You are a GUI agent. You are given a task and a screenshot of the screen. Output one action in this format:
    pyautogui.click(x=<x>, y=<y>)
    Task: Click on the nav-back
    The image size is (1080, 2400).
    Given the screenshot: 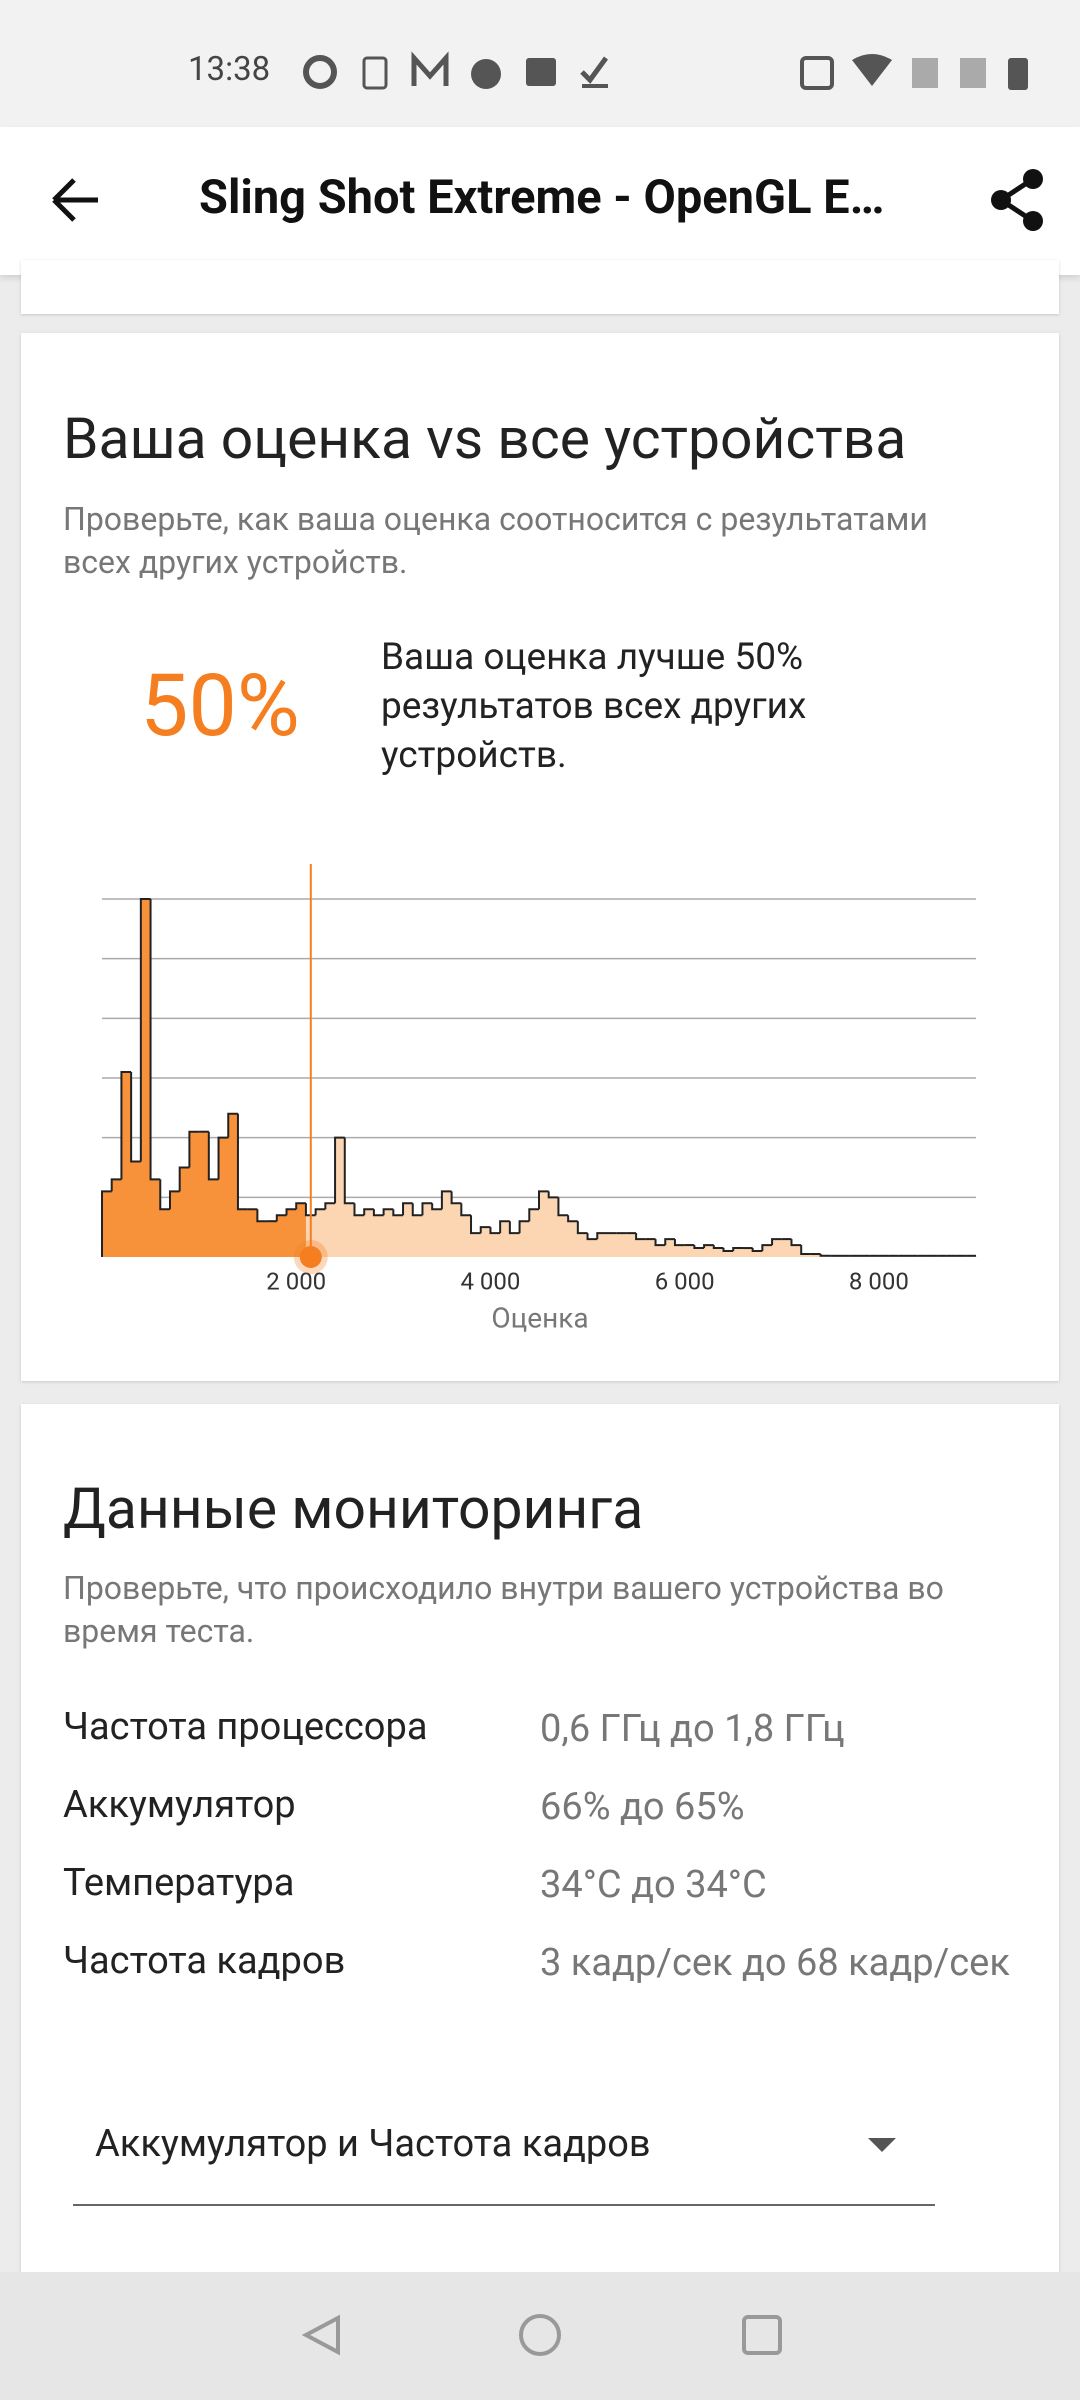 What is the action you would take?
    pyautogui.click(x=320, y=2335)
    